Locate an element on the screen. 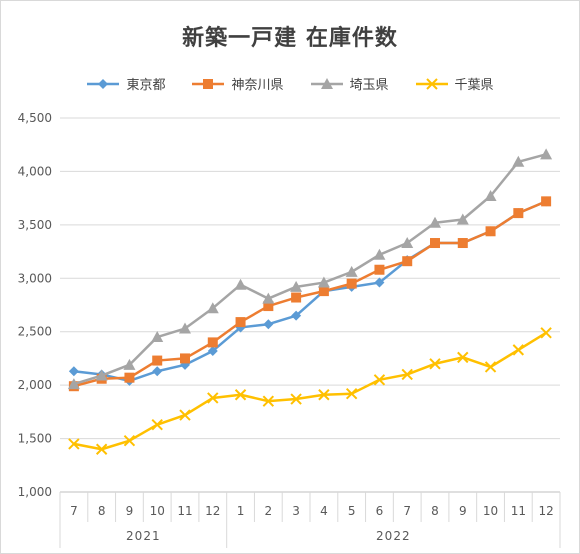 The image size is (580, 554). y-tick-label: 1,000 is located at coordinates (35, 492).